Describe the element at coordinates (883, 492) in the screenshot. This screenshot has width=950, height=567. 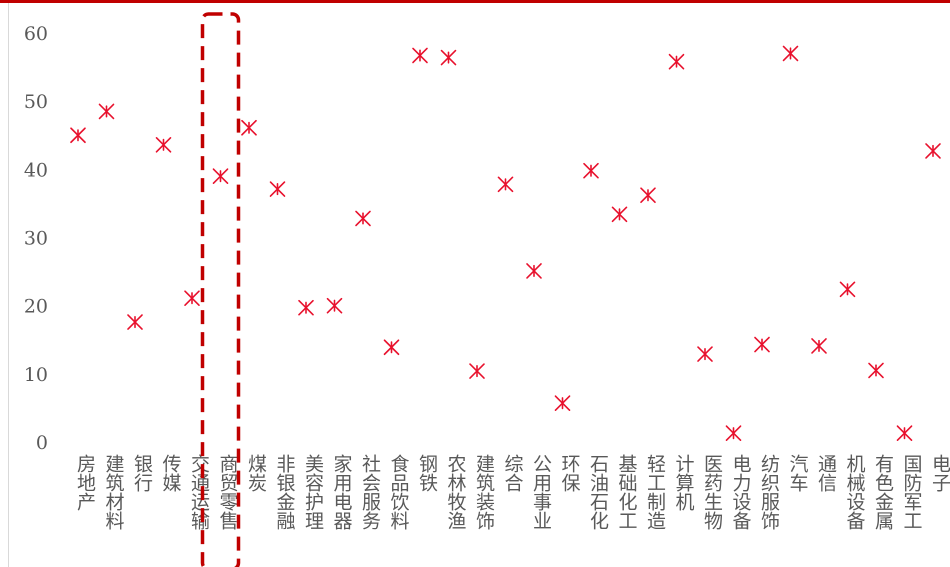
I see `x-tick-label: 有色金属` at that location.